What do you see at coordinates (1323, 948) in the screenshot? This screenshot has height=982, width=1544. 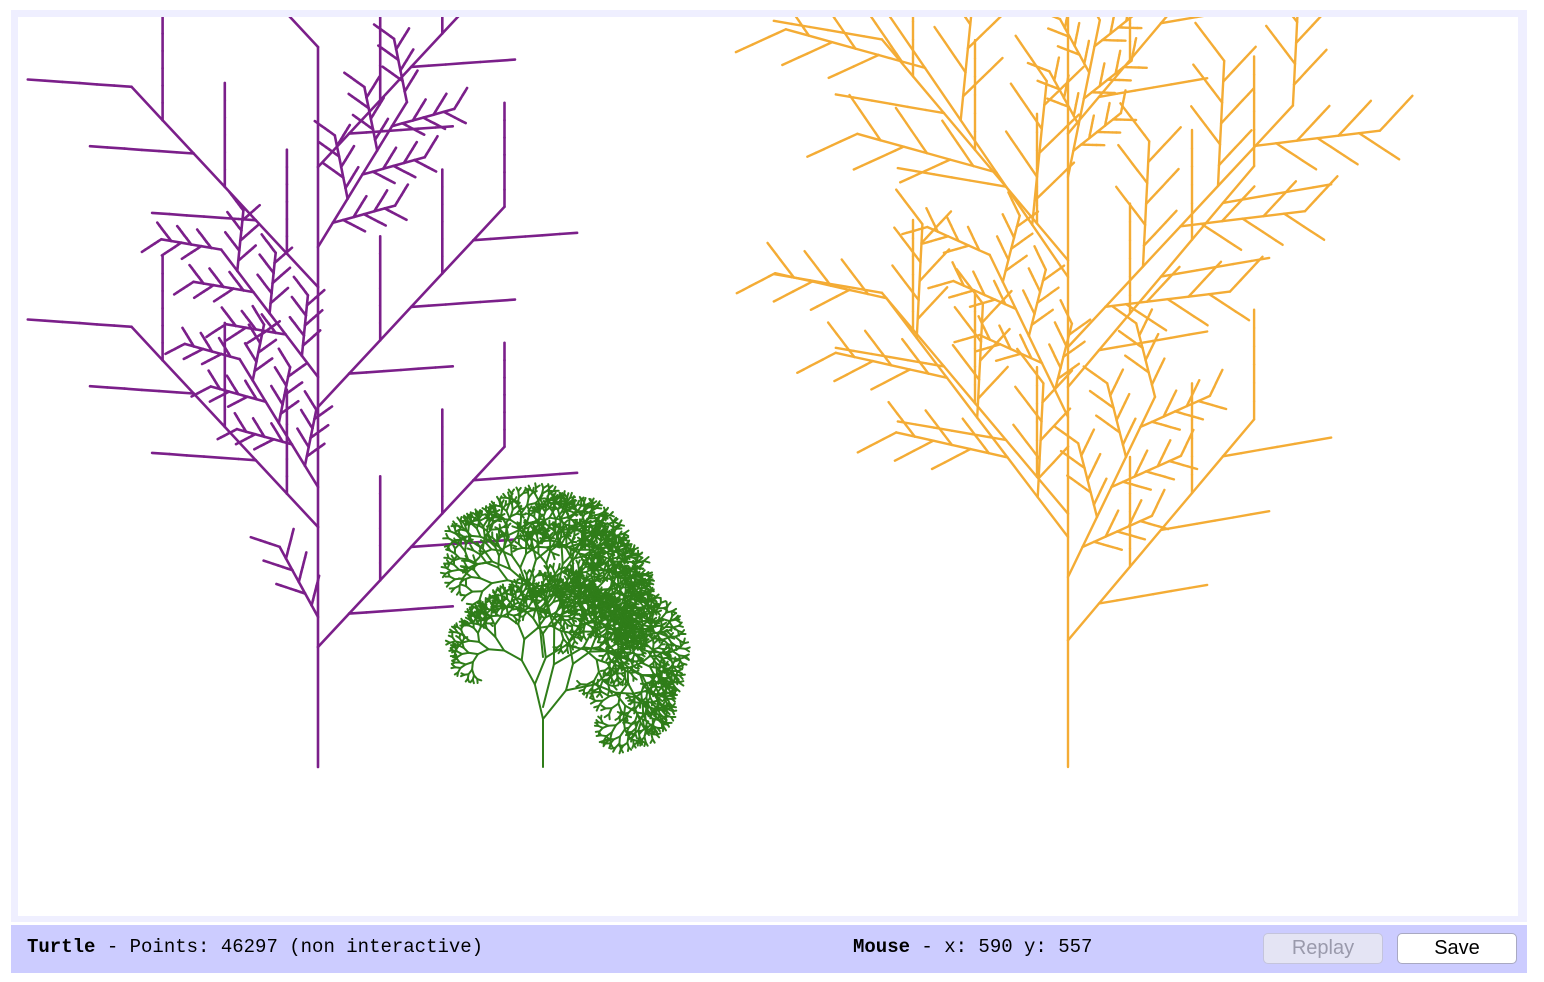 I see `replay-button: Replay` at bounding box center [1323, 948].